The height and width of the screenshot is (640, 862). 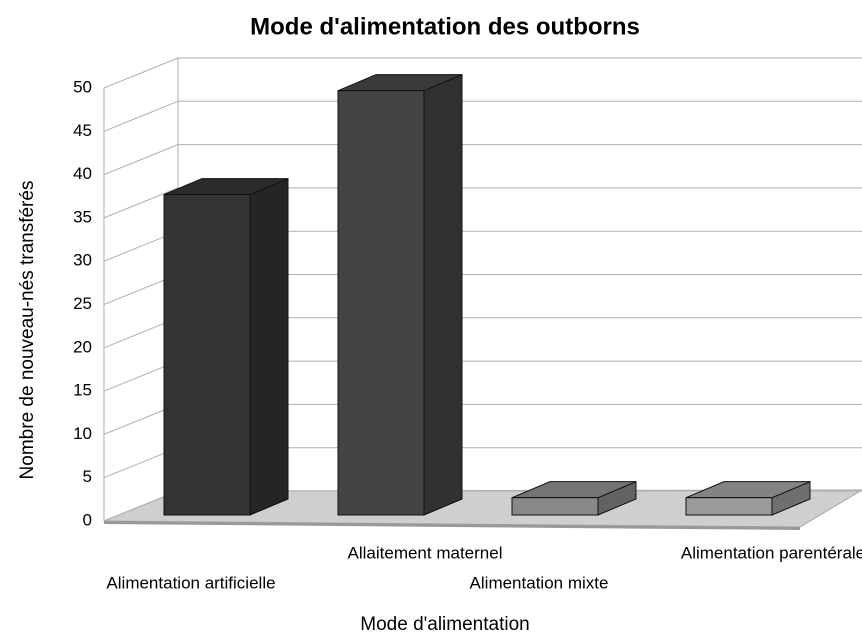 What do you see at coordinates (27, 330) in the screenshot?
I see `y-axis-title: Nombre de nouveau-nés transférés` at bounding box center [27, 330].